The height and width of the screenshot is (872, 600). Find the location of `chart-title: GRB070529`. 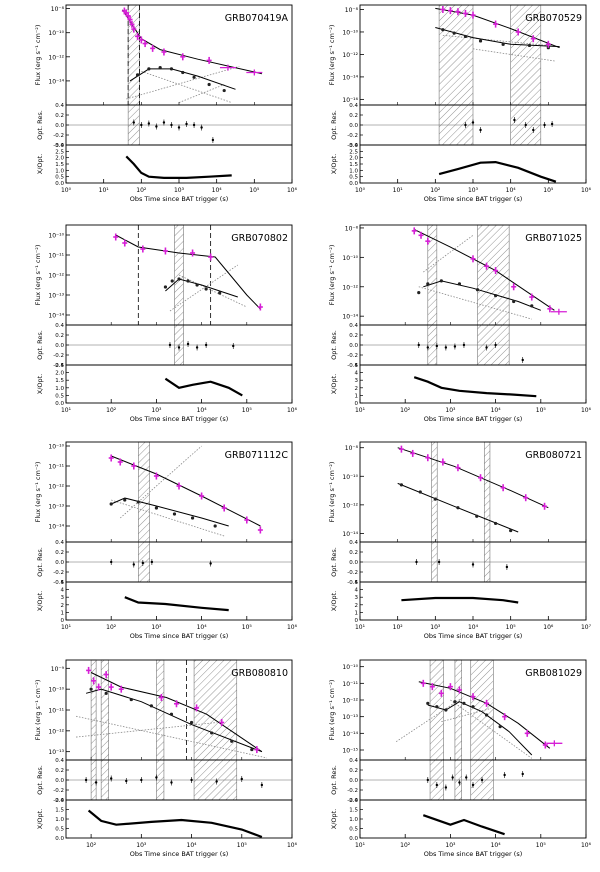

chart-title: GRB070529 is located at coordinates (553, 18).